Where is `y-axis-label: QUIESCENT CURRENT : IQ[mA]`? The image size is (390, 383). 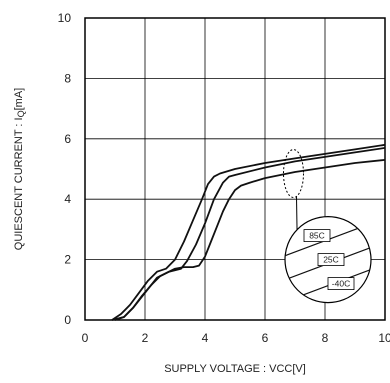
y-axis-label: QUIESCENT CURRENT : IQ[mA] is located at coordinates (19, 169).